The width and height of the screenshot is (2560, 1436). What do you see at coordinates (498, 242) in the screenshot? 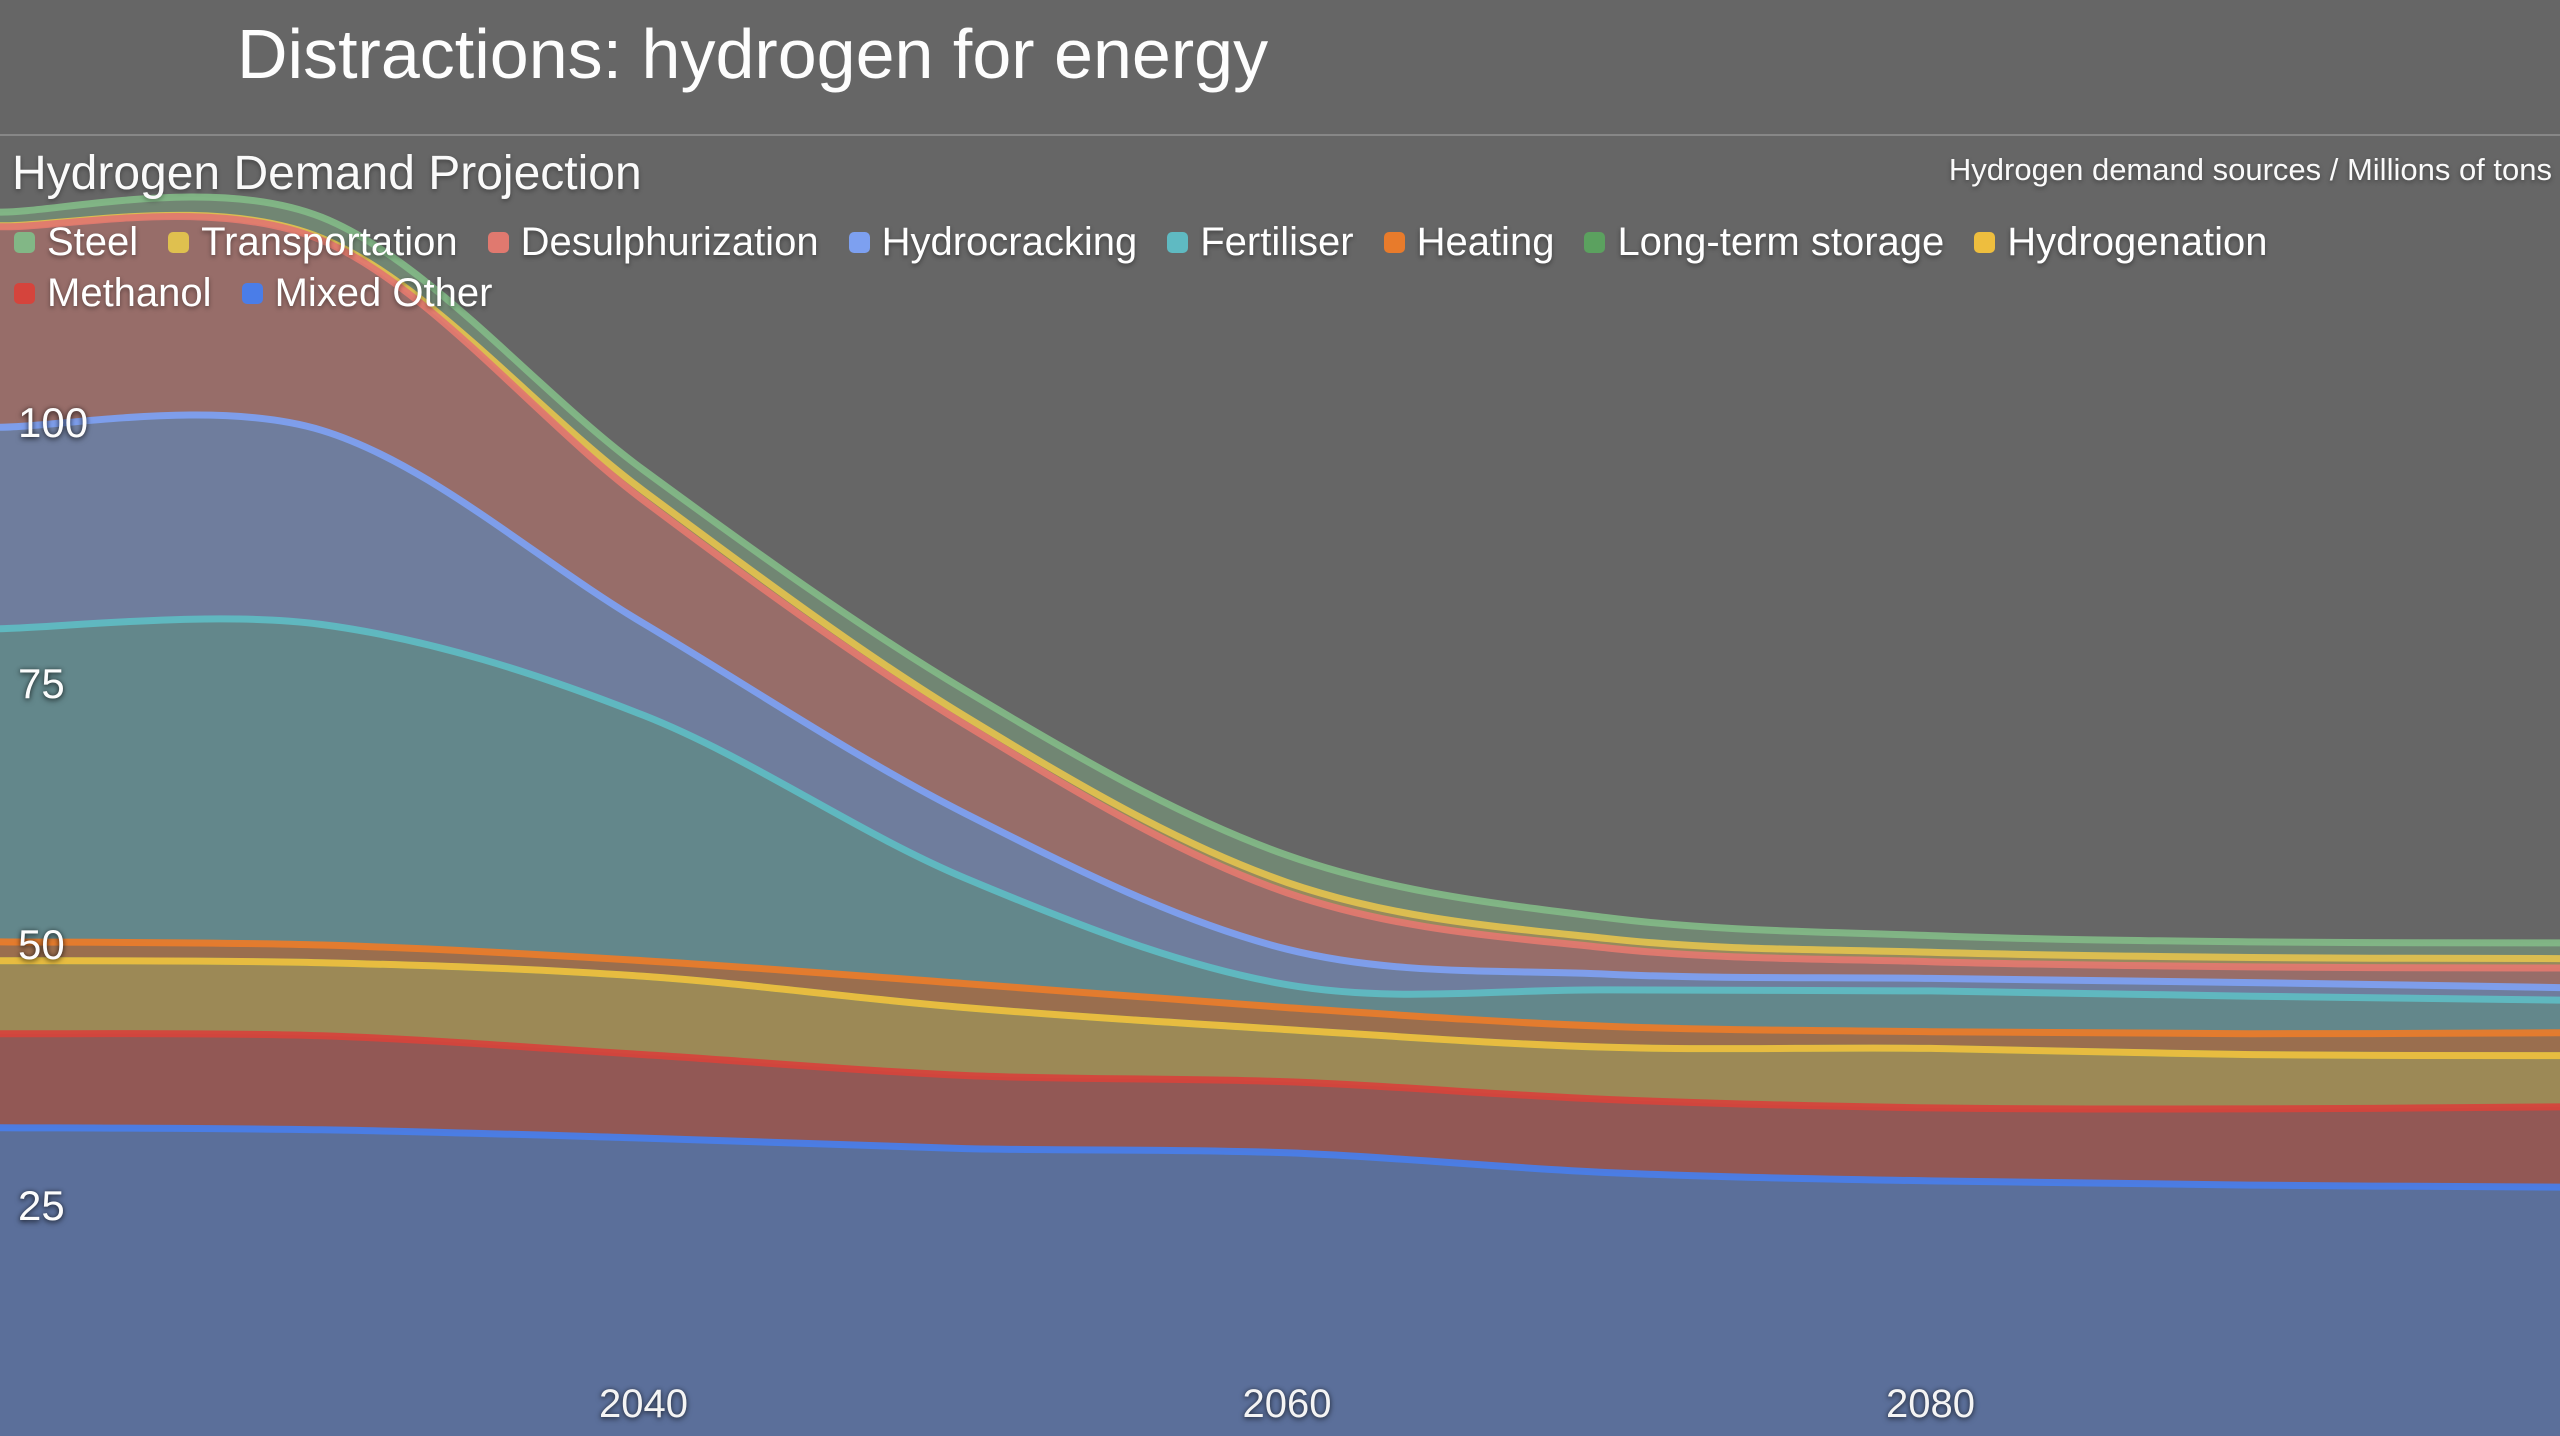
I see `legend-swatch-icon-desulphurization` at bounding box center [498, 242].